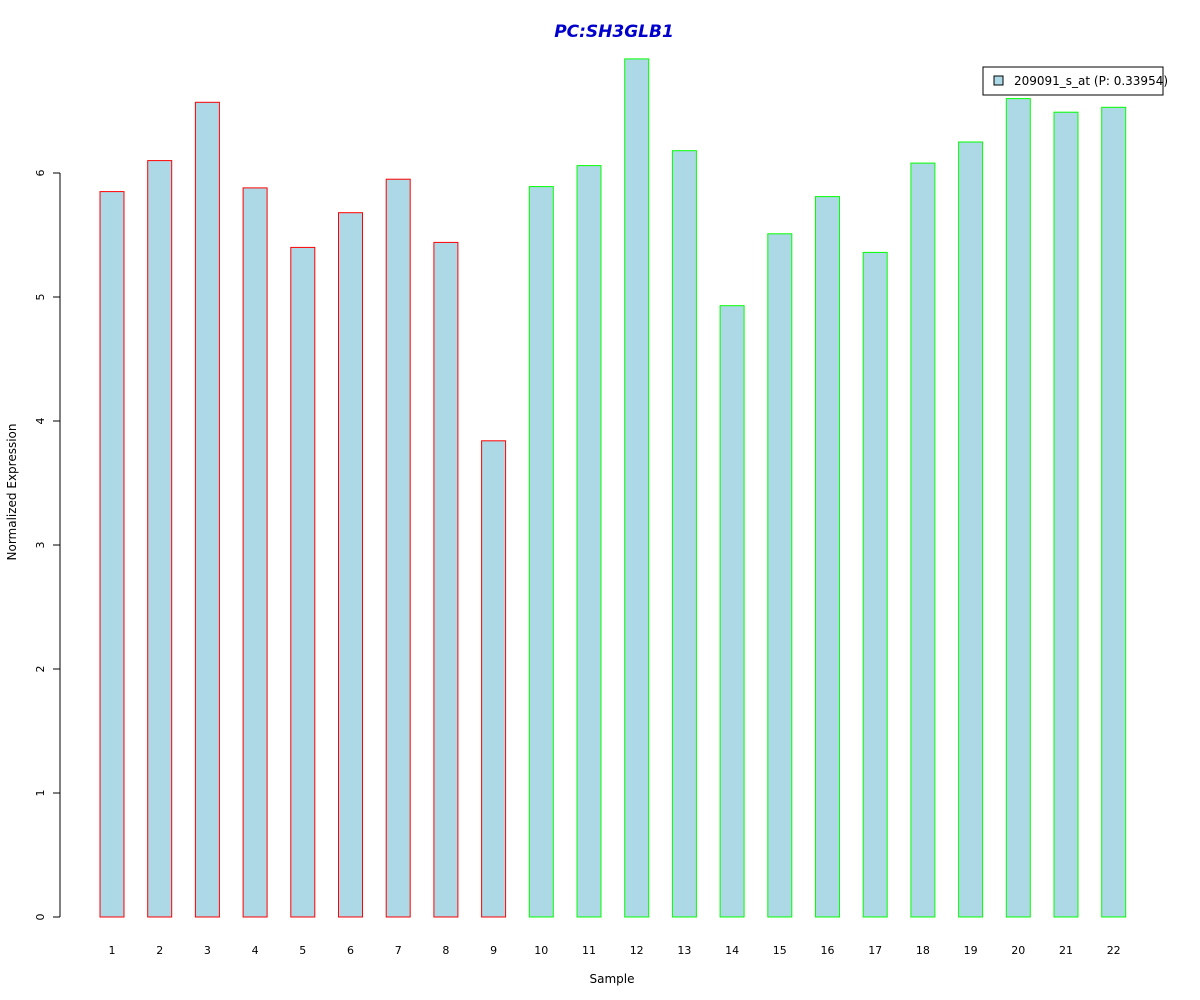 This screenshot has height=1000, width=1200. I want to click on y-tick-label: 1, so click(40, 793).